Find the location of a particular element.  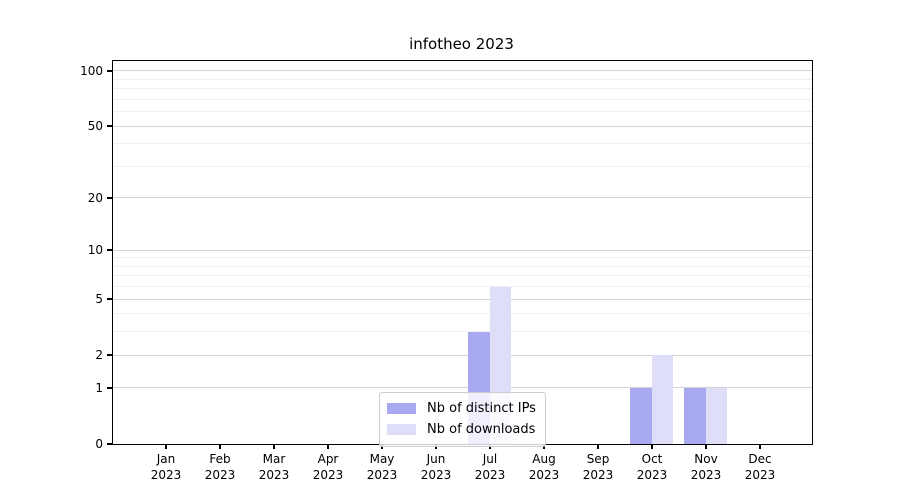

x-tick-month: Mar is located at coordinates (274, 459).